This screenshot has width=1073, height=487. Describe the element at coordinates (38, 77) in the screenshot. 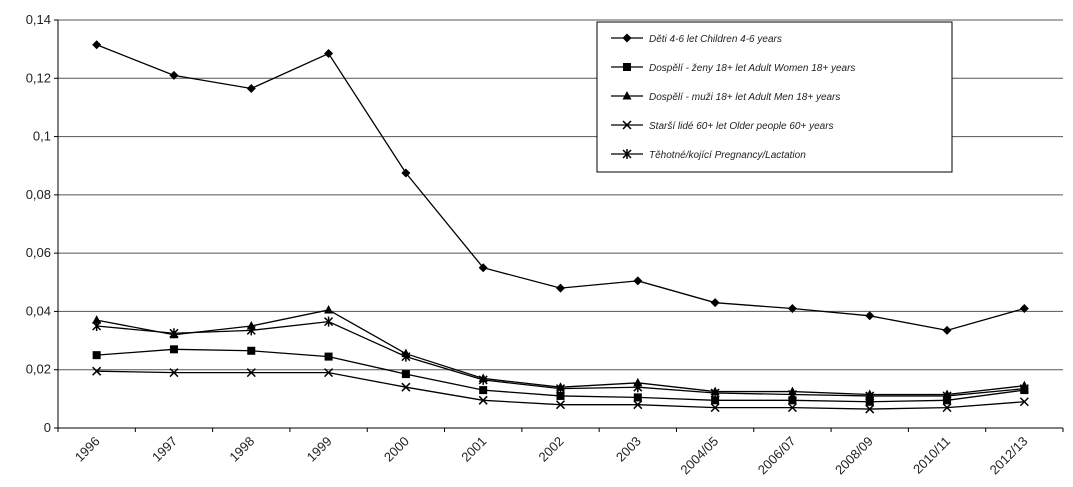

I see `y-tick-label: 0,12` at that location.